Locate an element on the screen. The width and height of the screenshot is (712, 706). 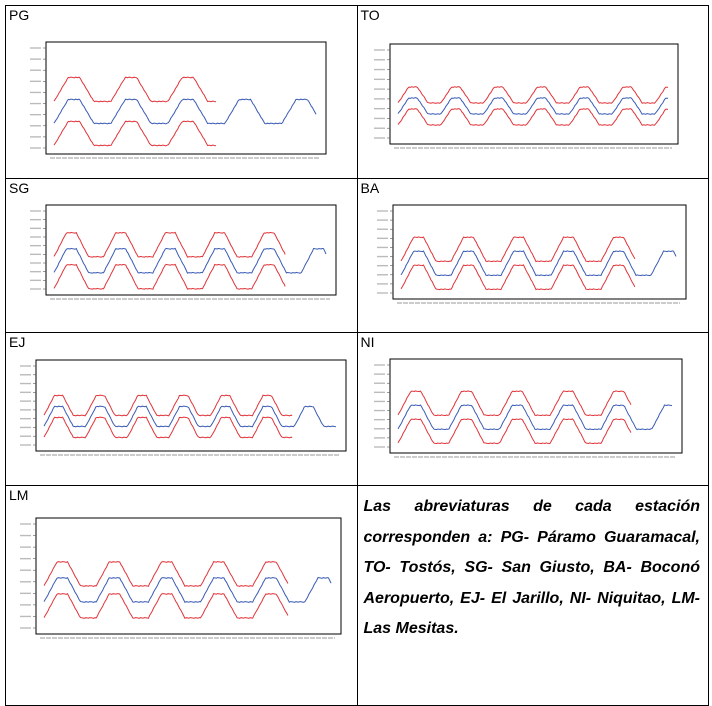
forecast-chart-to is located at coordinates (525, 96).